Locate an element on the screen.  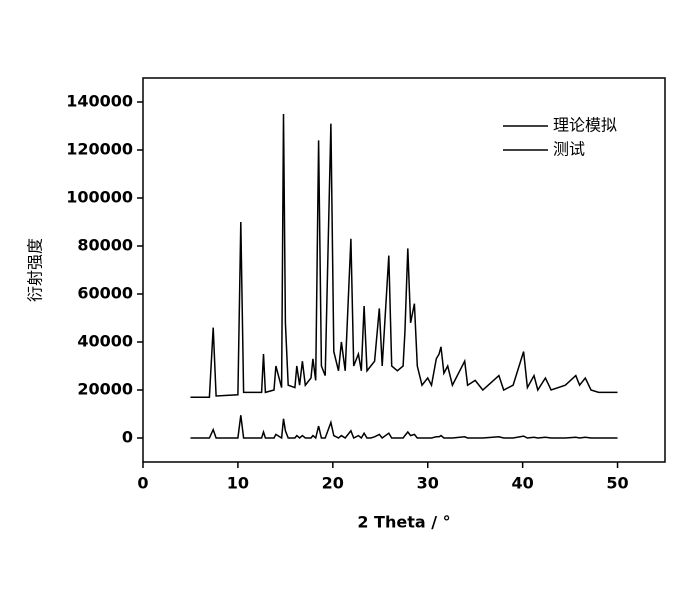
x-tick-label: 20 is located at coordinates (333, 483).